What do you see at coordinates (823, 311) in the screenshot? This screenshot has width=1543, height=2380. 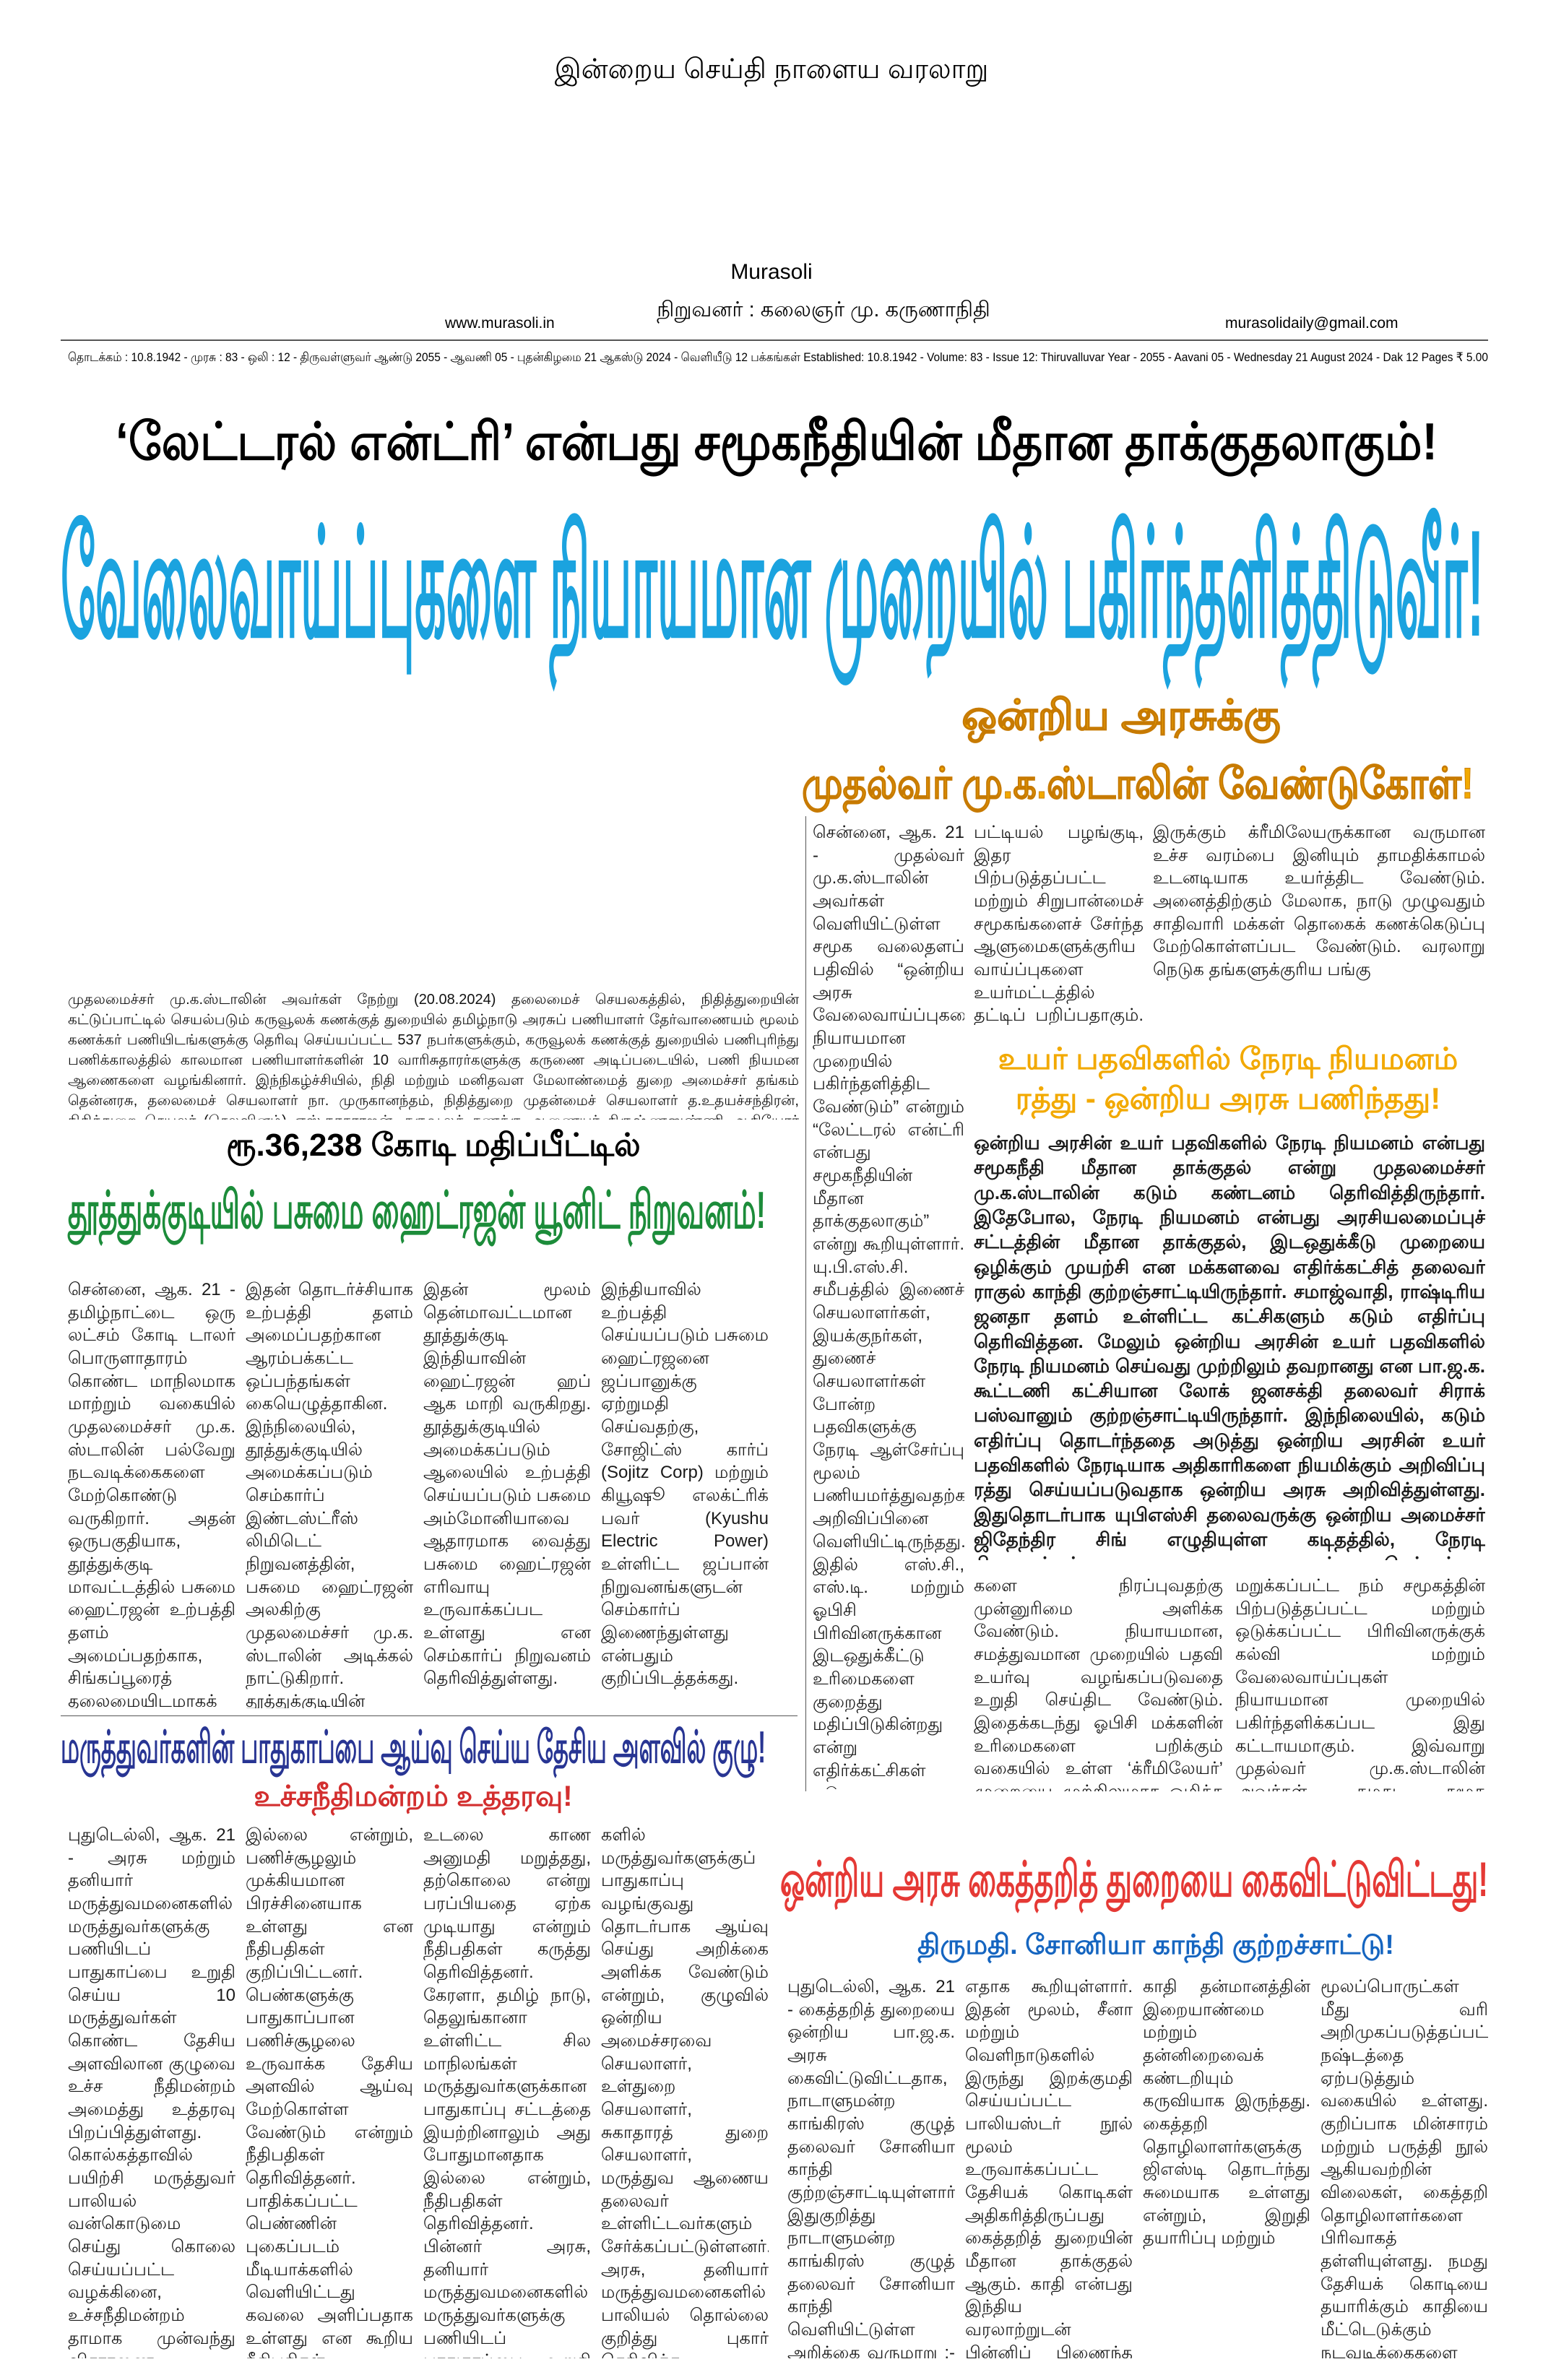 I see `founder: நிறுவனர் : கலைஞர் மு. கருணாநிதி` at bounding box center [823, 311].